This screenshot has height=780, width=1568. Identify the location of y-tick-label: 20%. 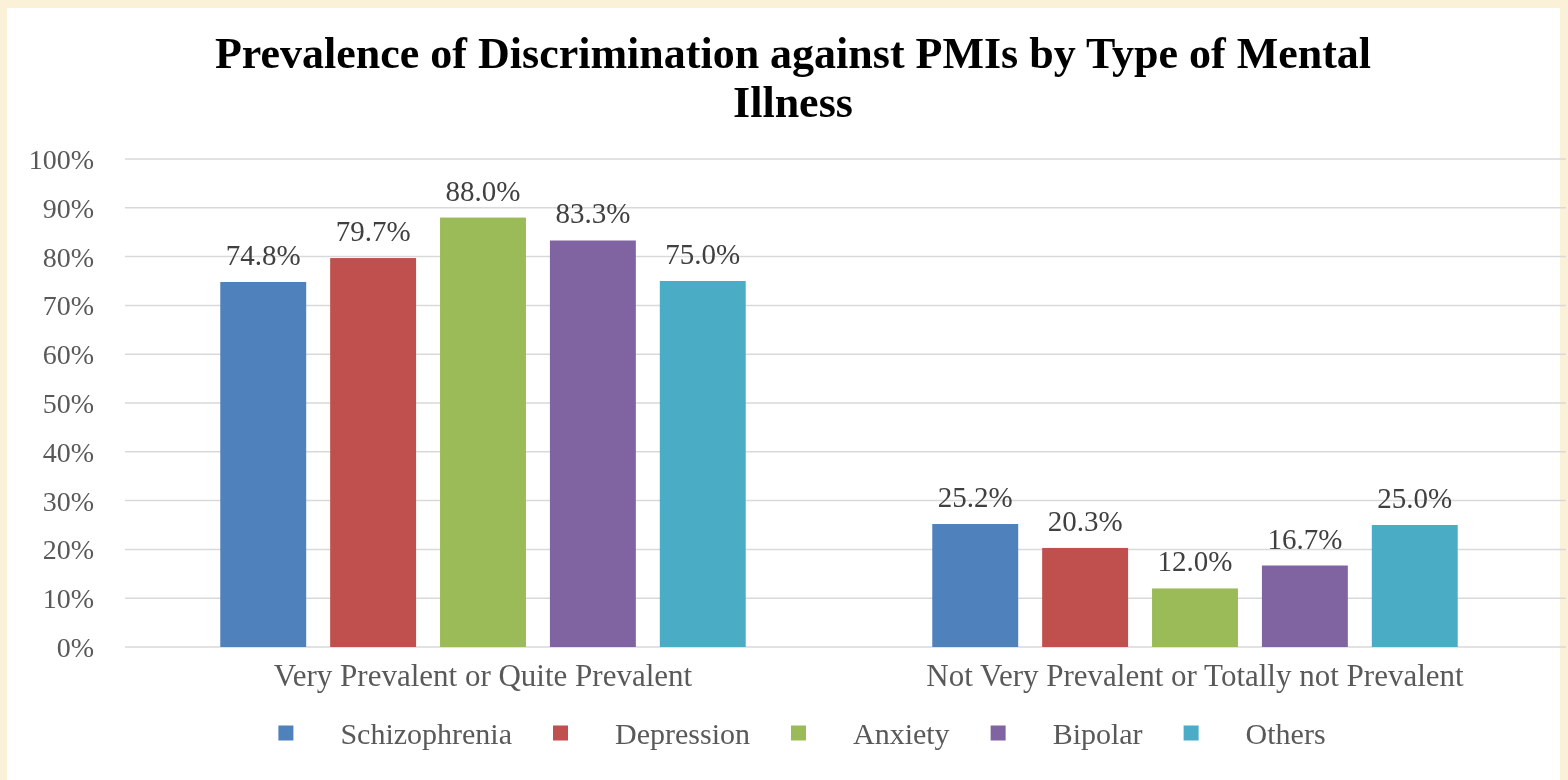
(68, 550).